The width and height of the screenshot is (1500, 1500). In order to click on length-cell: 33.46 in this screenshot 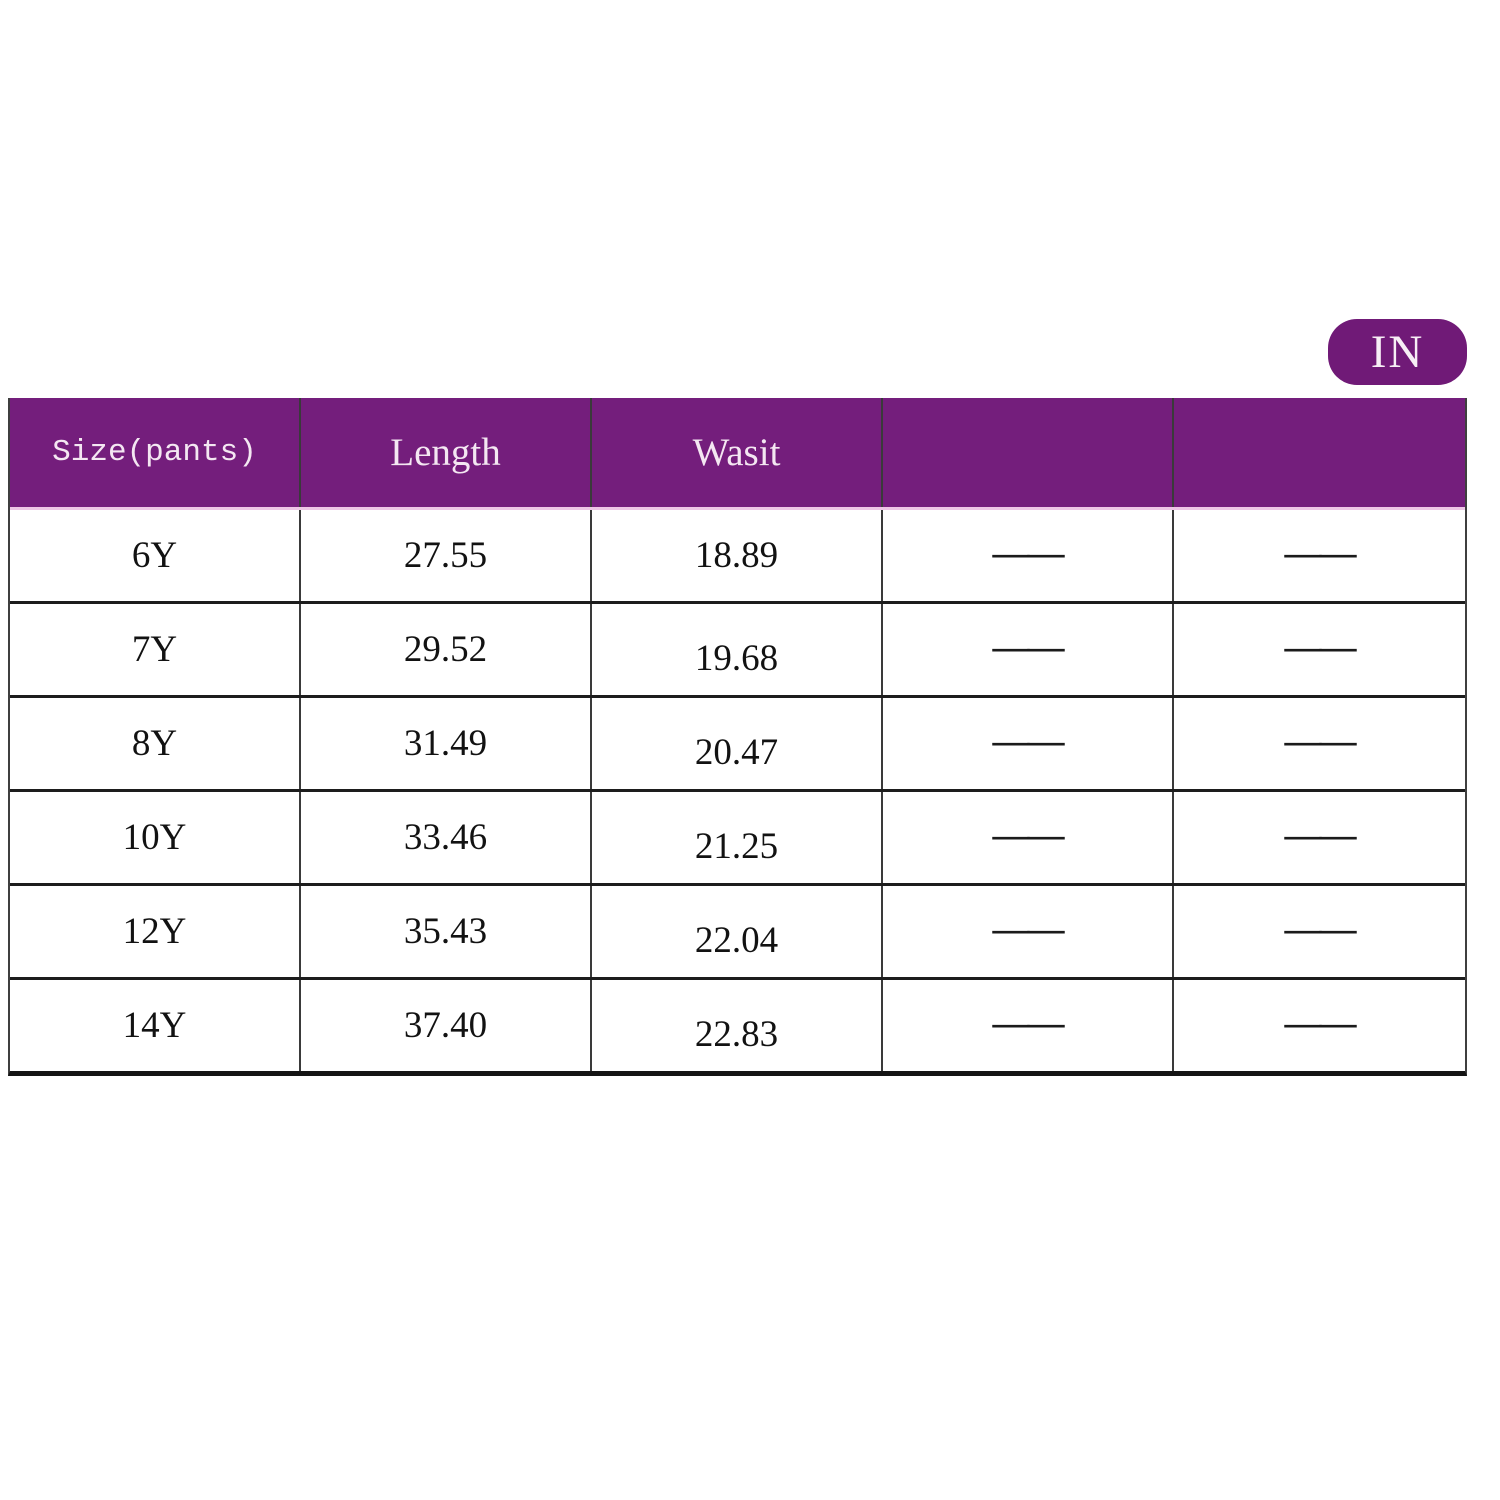, I will do `click(446, 837)`.